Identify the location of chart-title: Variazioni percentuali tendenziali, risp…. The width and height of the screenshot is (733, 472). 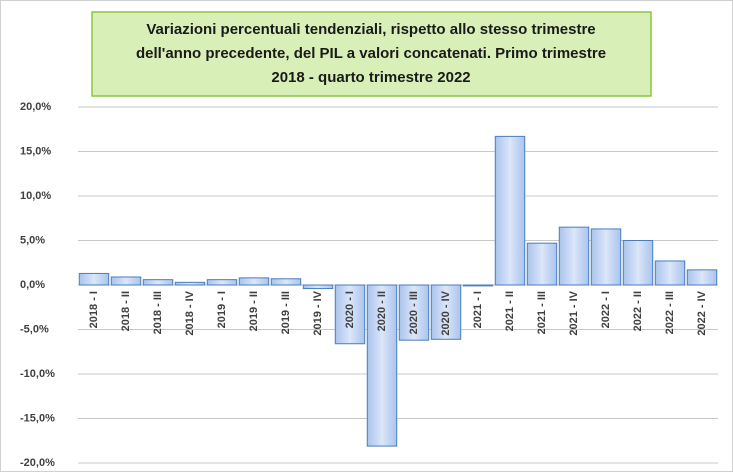
(370, 29).